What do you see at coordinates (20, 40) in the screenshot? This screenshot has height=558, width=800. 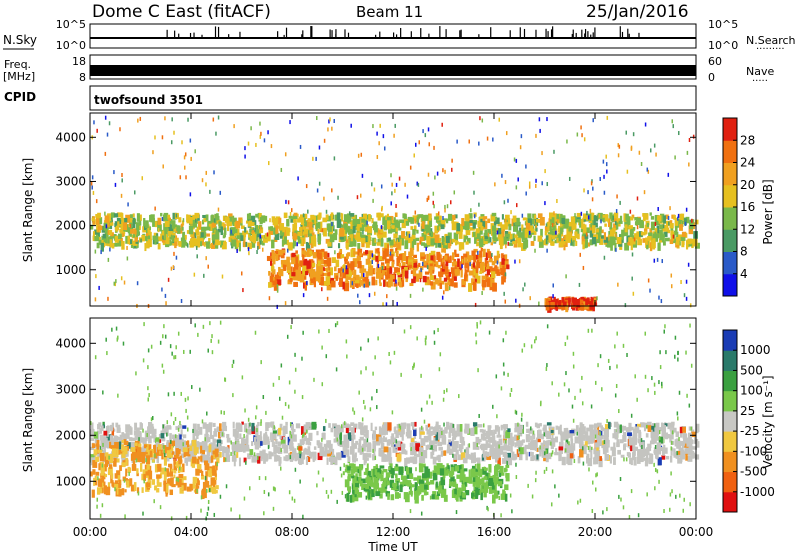 I see `nsky-label: N.Sky` at bounding box center [20, 40].